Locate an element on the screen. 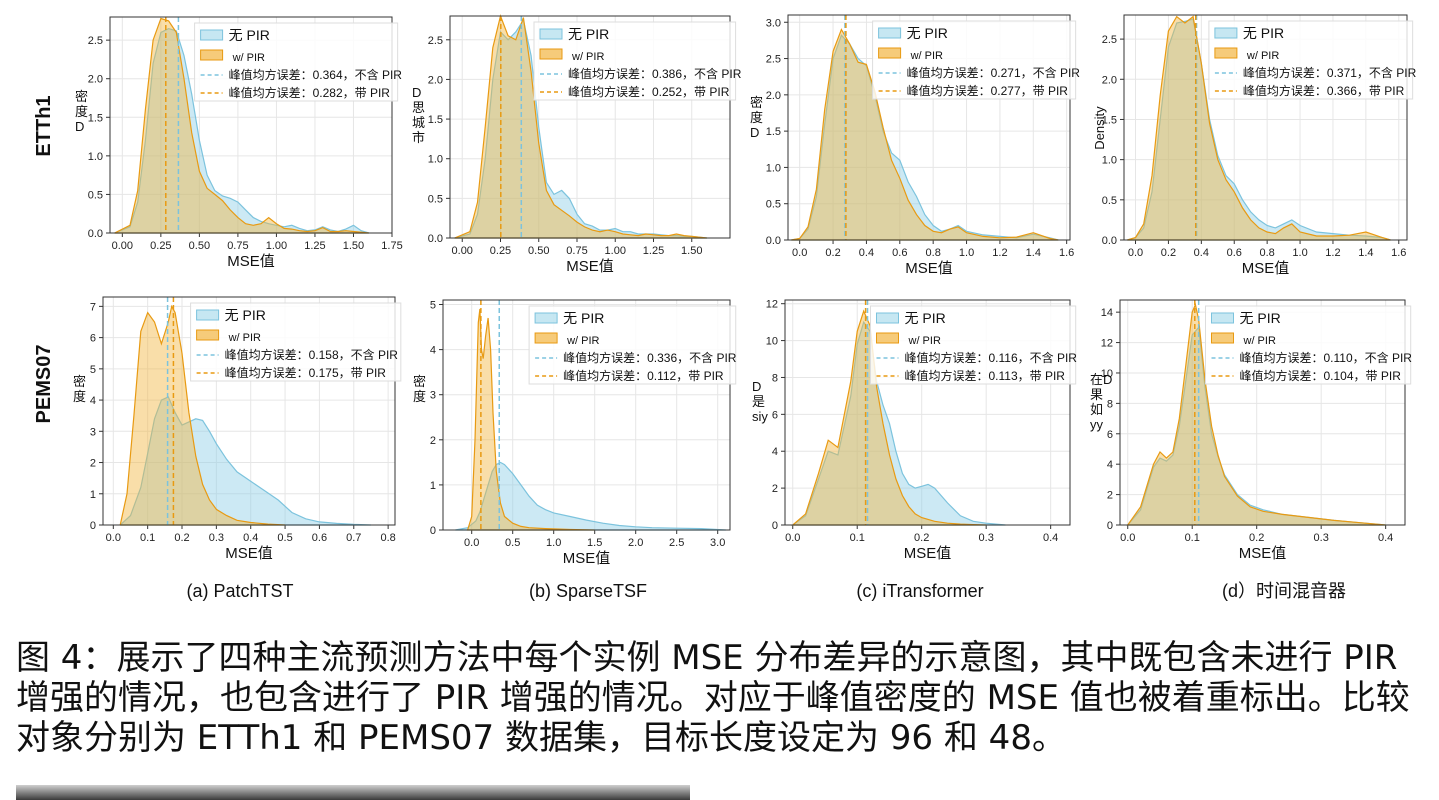 This screenshot has width=1439, height=800. x-tick-label: 0.25 is located at coordinates (500, 251).